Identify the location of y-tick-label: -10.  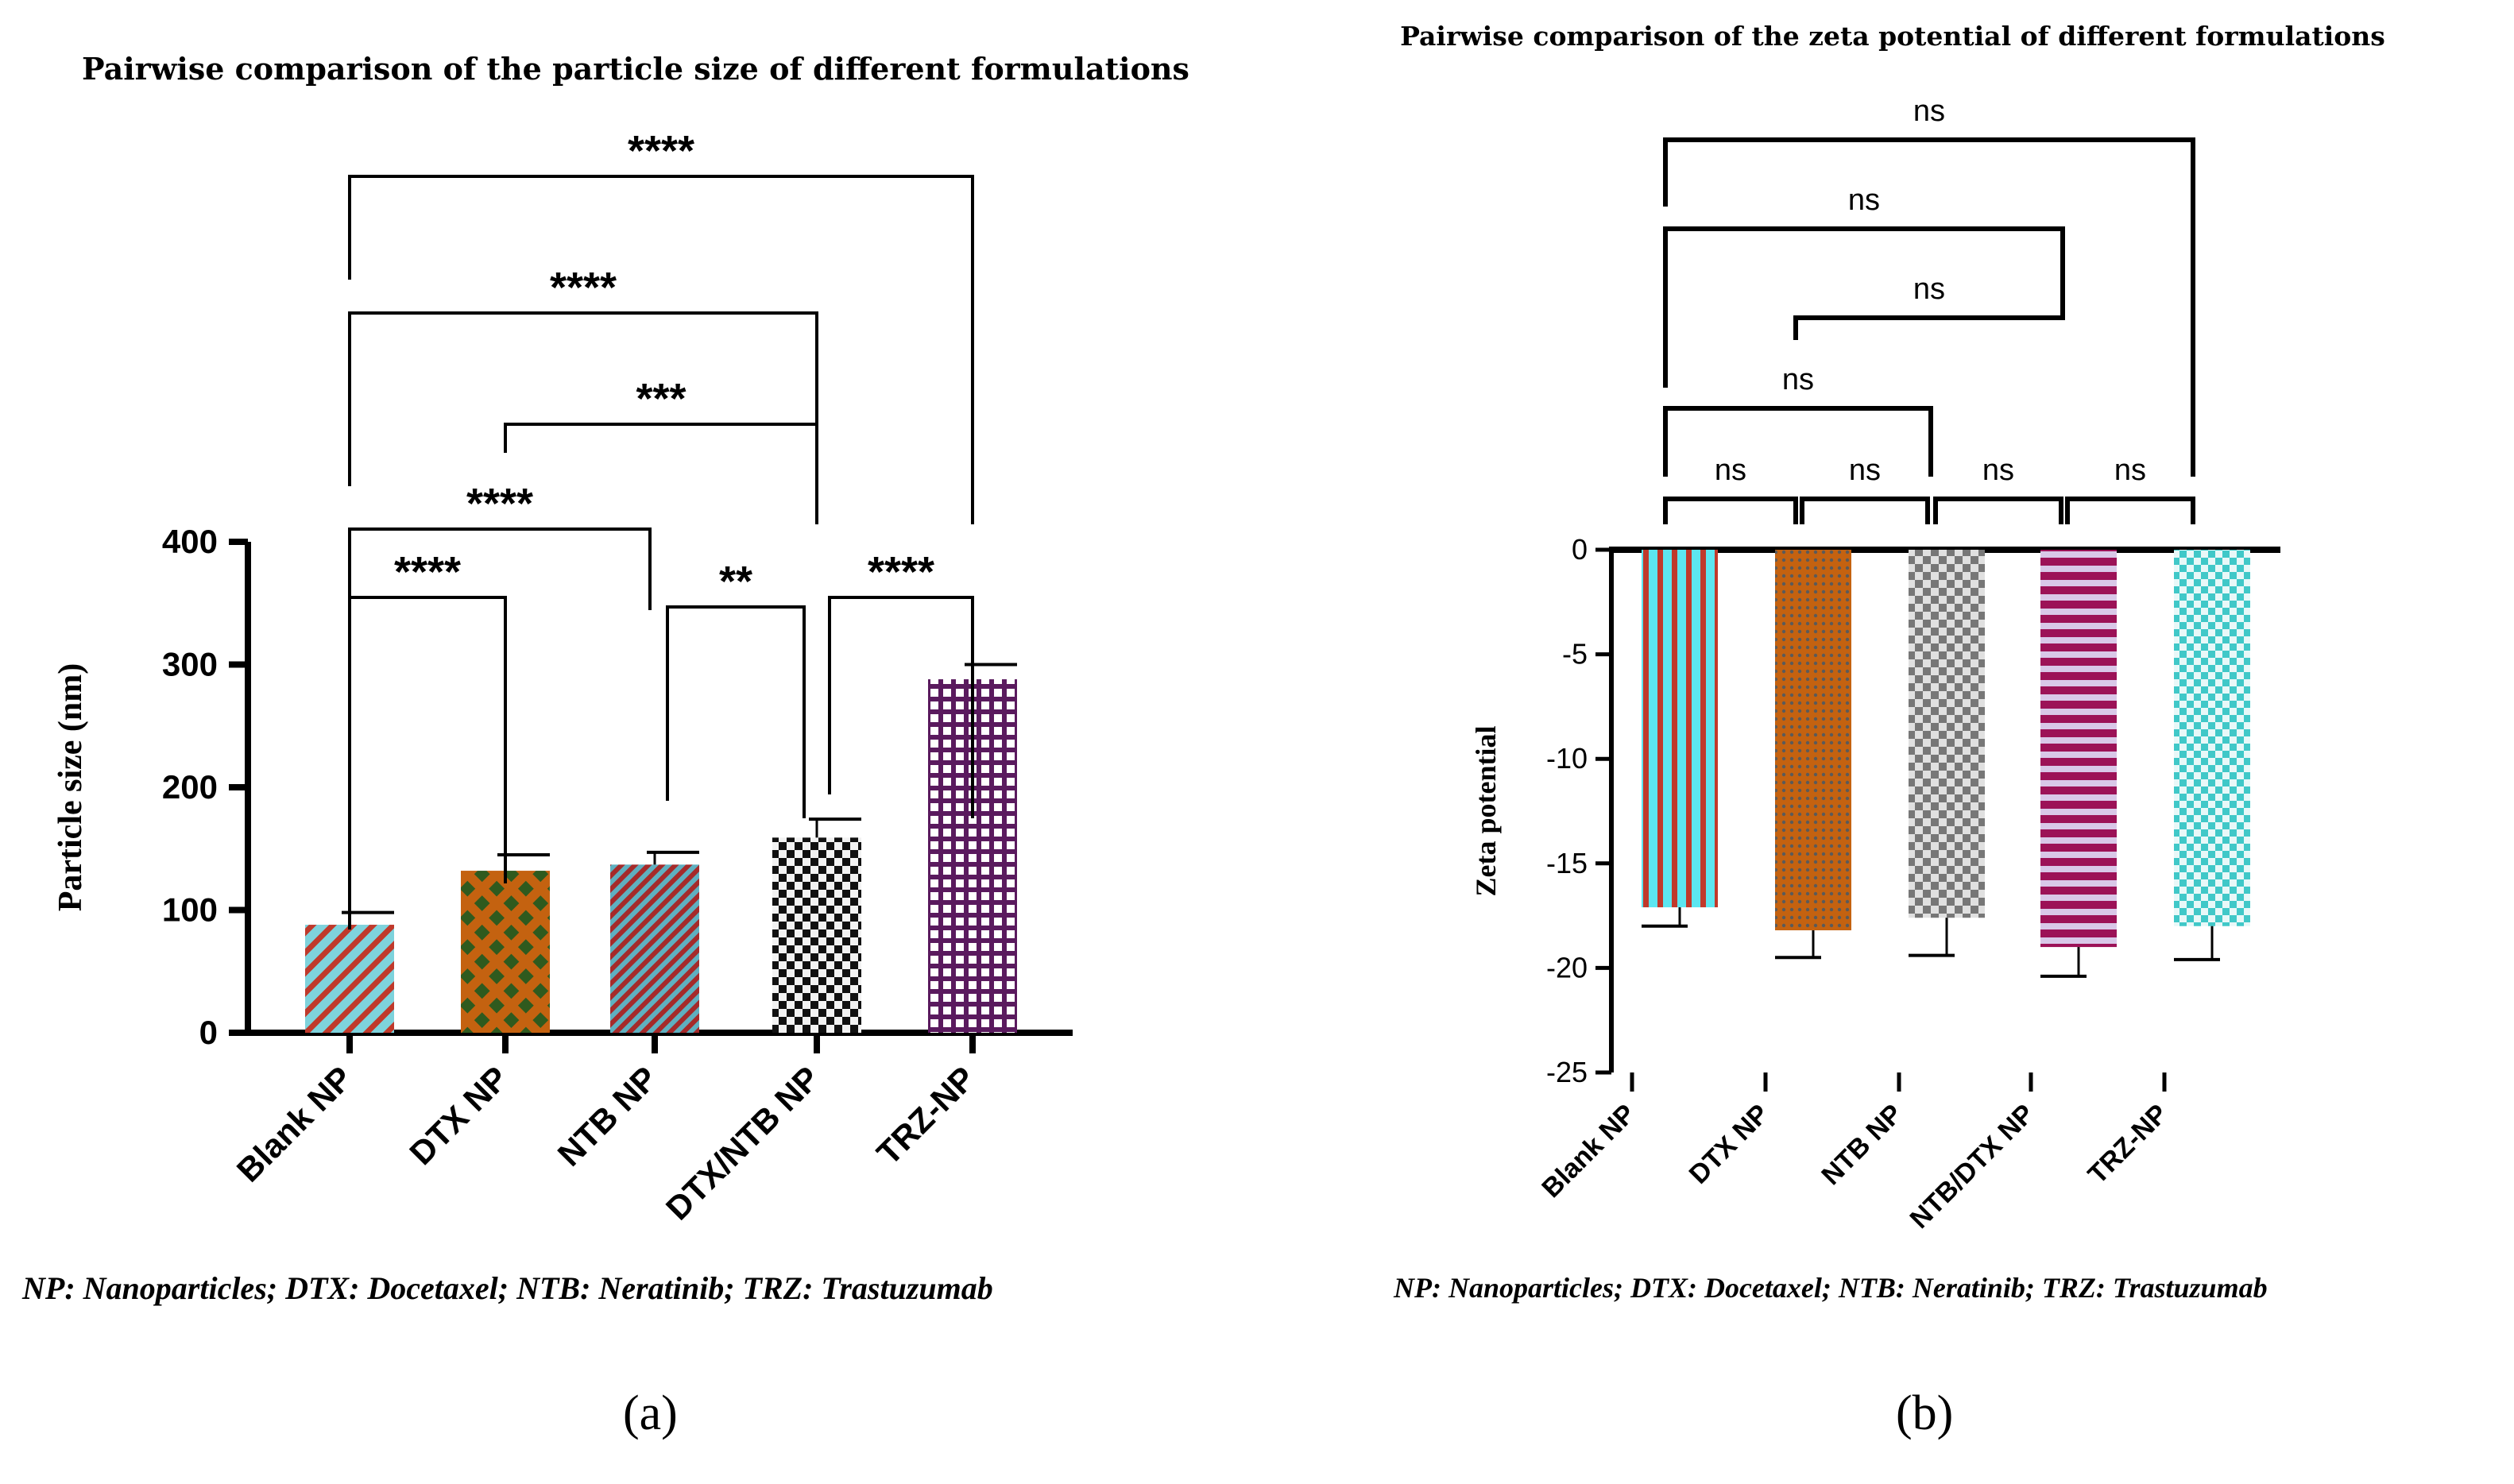
(1567, 759).